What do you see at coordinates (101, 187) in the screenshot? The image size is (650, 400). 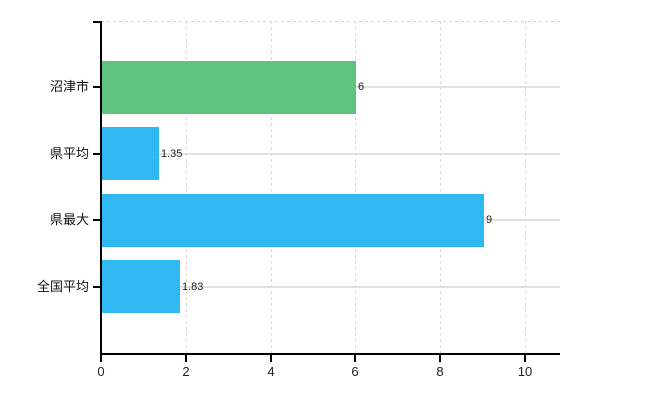 I see `y-axis-line` at bounding box center [101, 187].